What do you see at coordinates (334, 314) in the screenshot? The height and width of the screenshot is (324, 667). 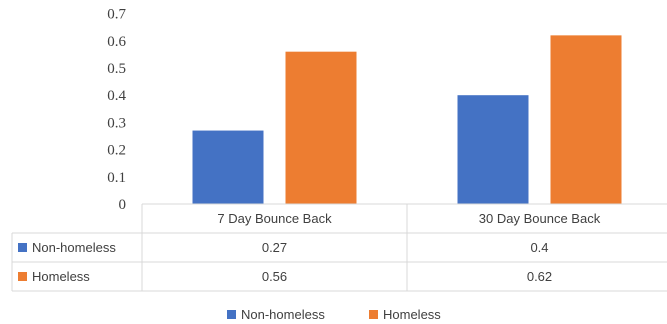 I see `legend: Non-homeless Homeless` at bounding box center [334, 314].